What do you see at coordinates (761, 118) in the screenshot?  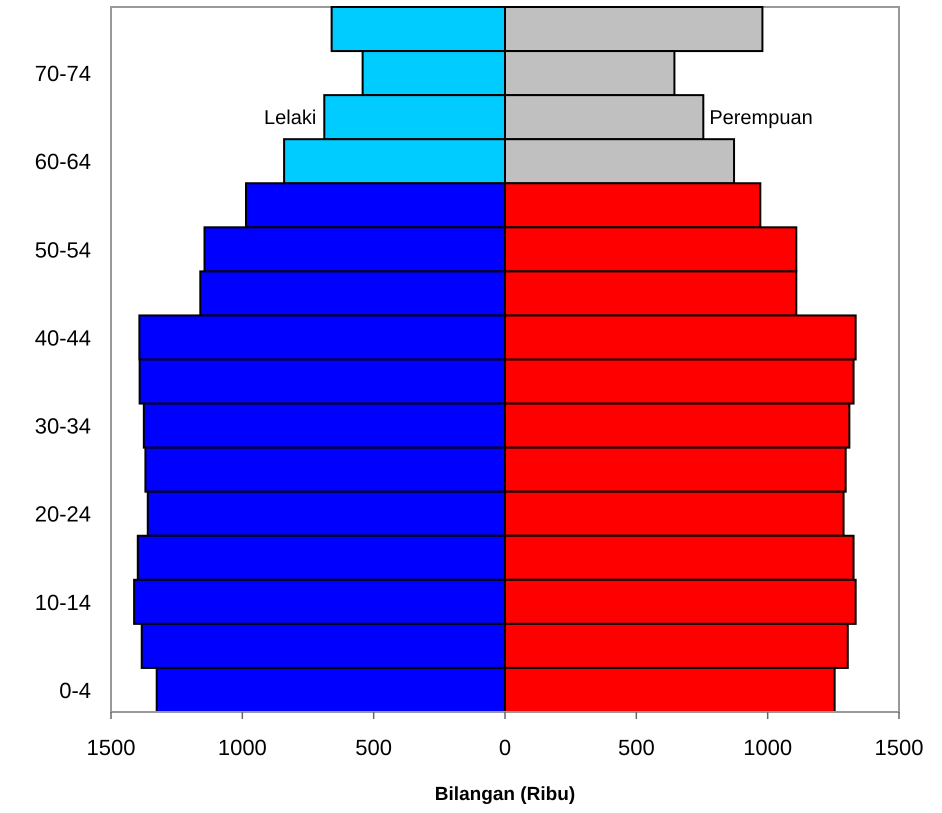 I see `series-label: Perempuan` at bounding box center [761, 118].